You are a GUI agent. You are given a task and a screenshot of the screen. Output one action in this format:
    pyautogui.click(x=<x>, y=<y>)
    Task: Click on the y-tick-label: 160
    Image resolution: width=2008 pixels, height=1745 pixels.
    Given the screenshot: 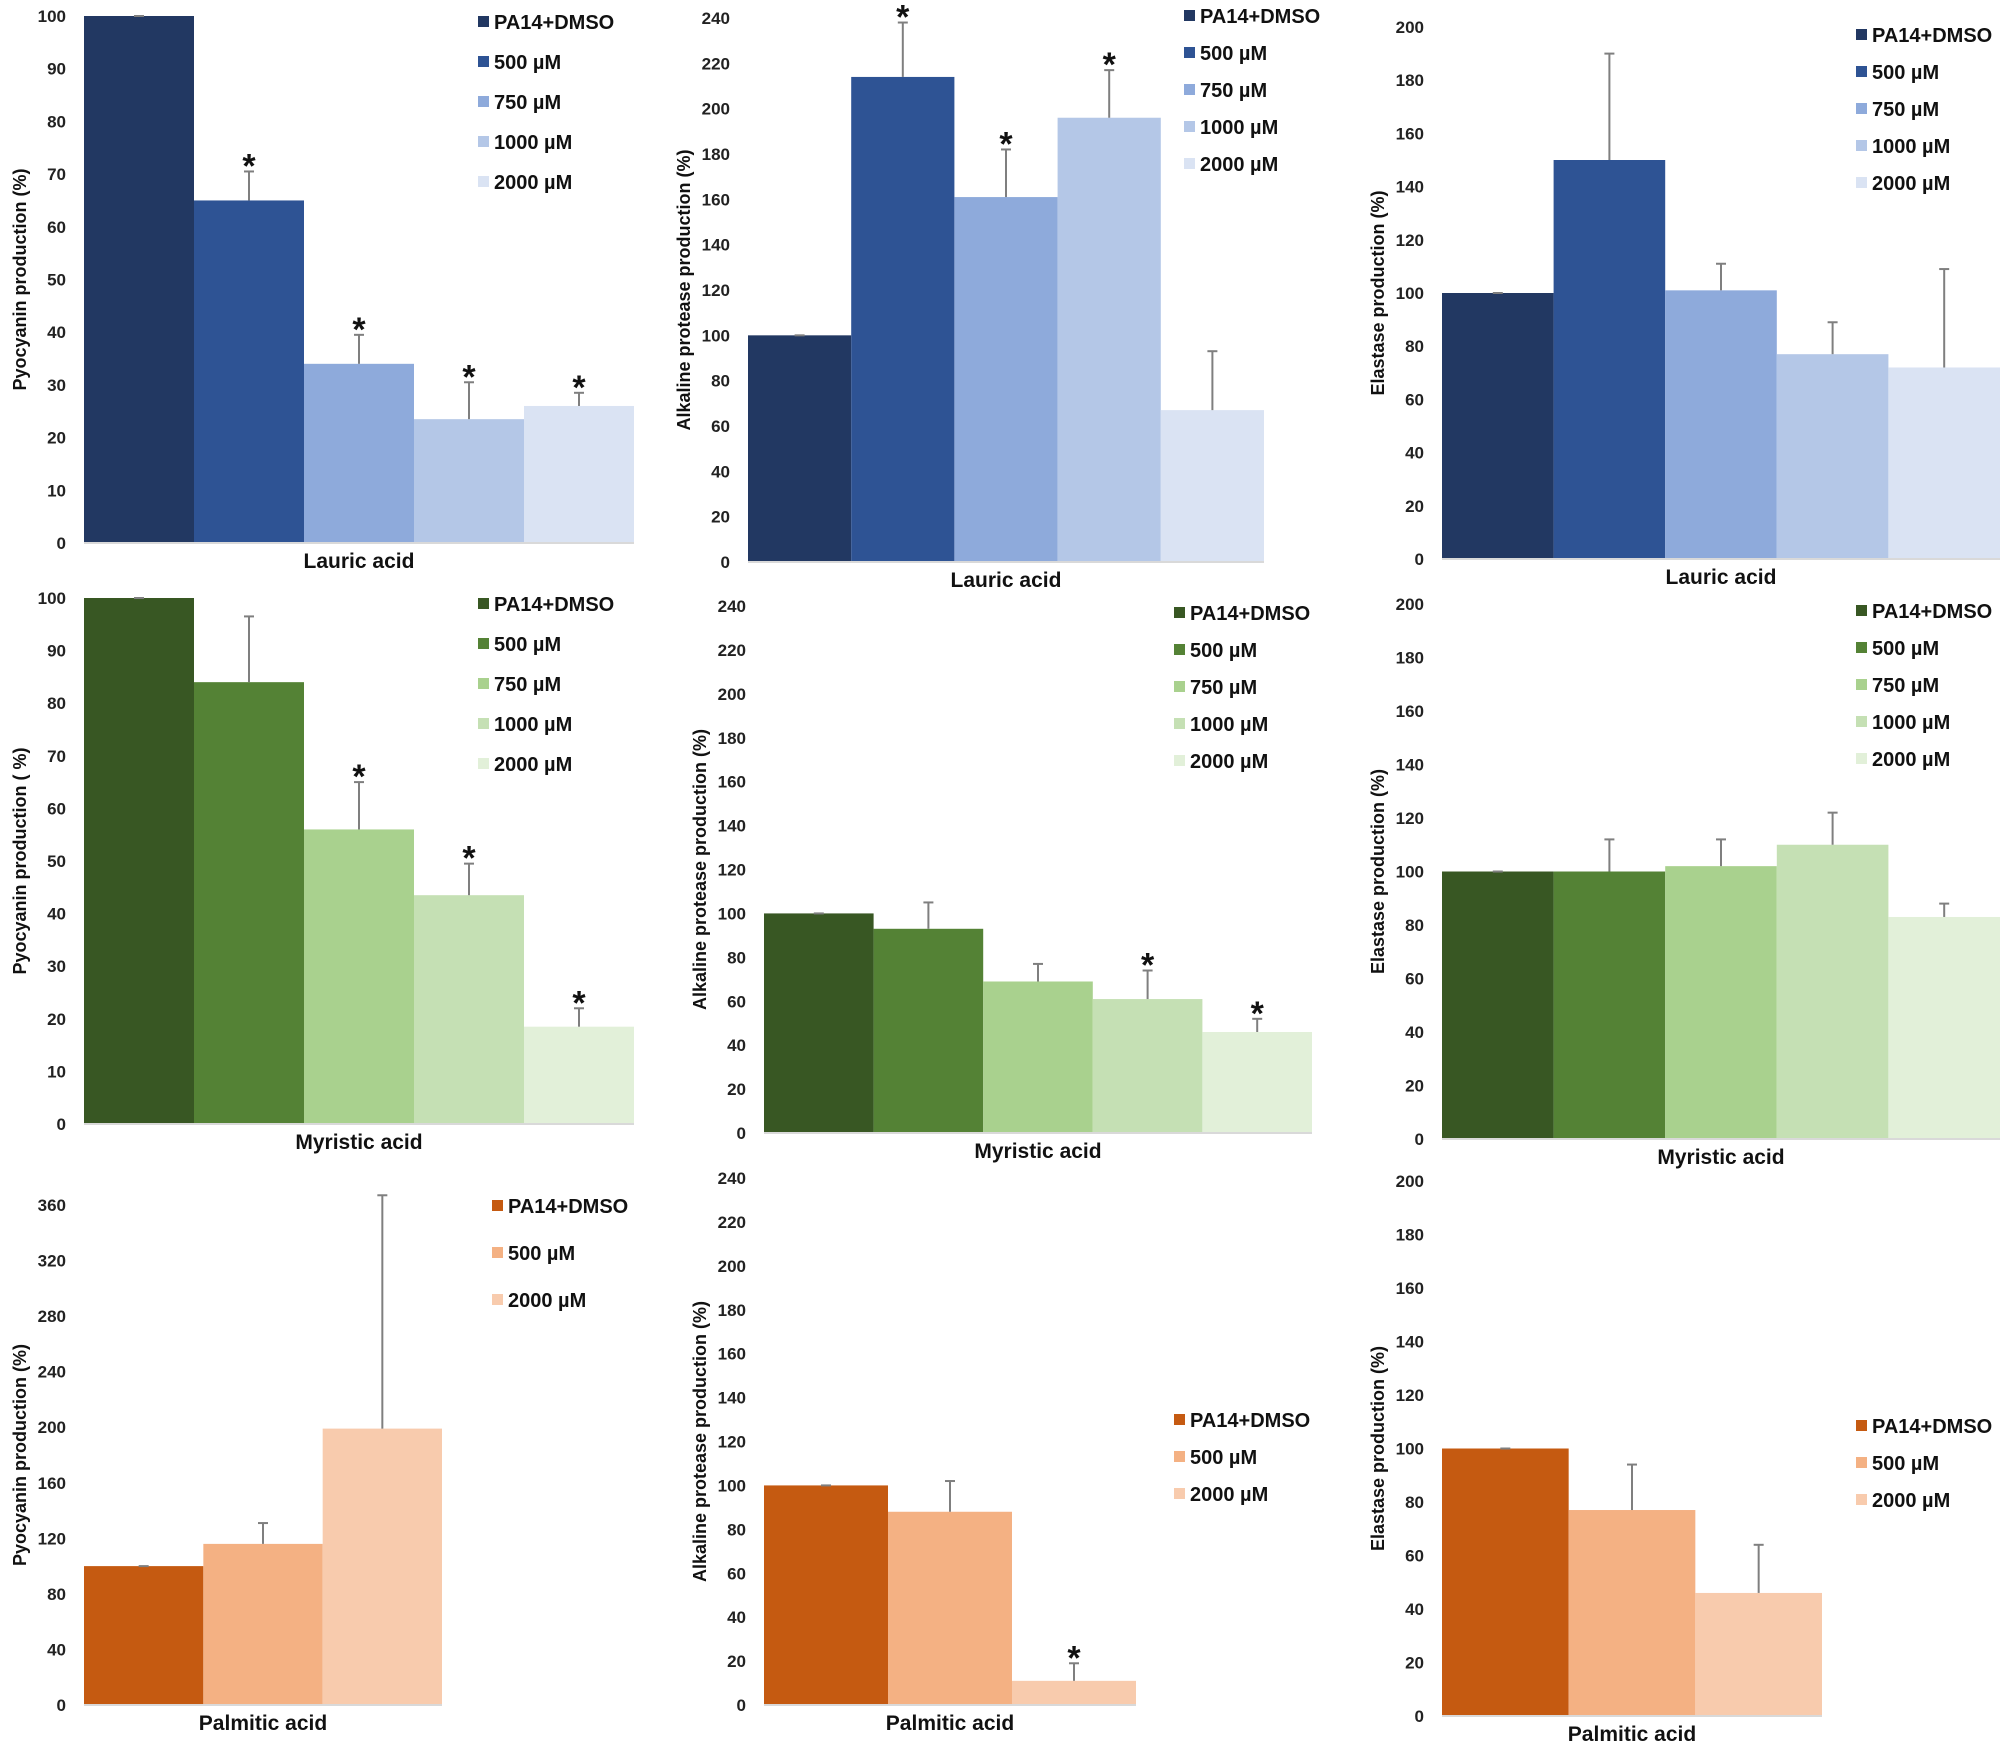 What is the action you would take?
    pyautogui.click(x=1410, y=133)
    